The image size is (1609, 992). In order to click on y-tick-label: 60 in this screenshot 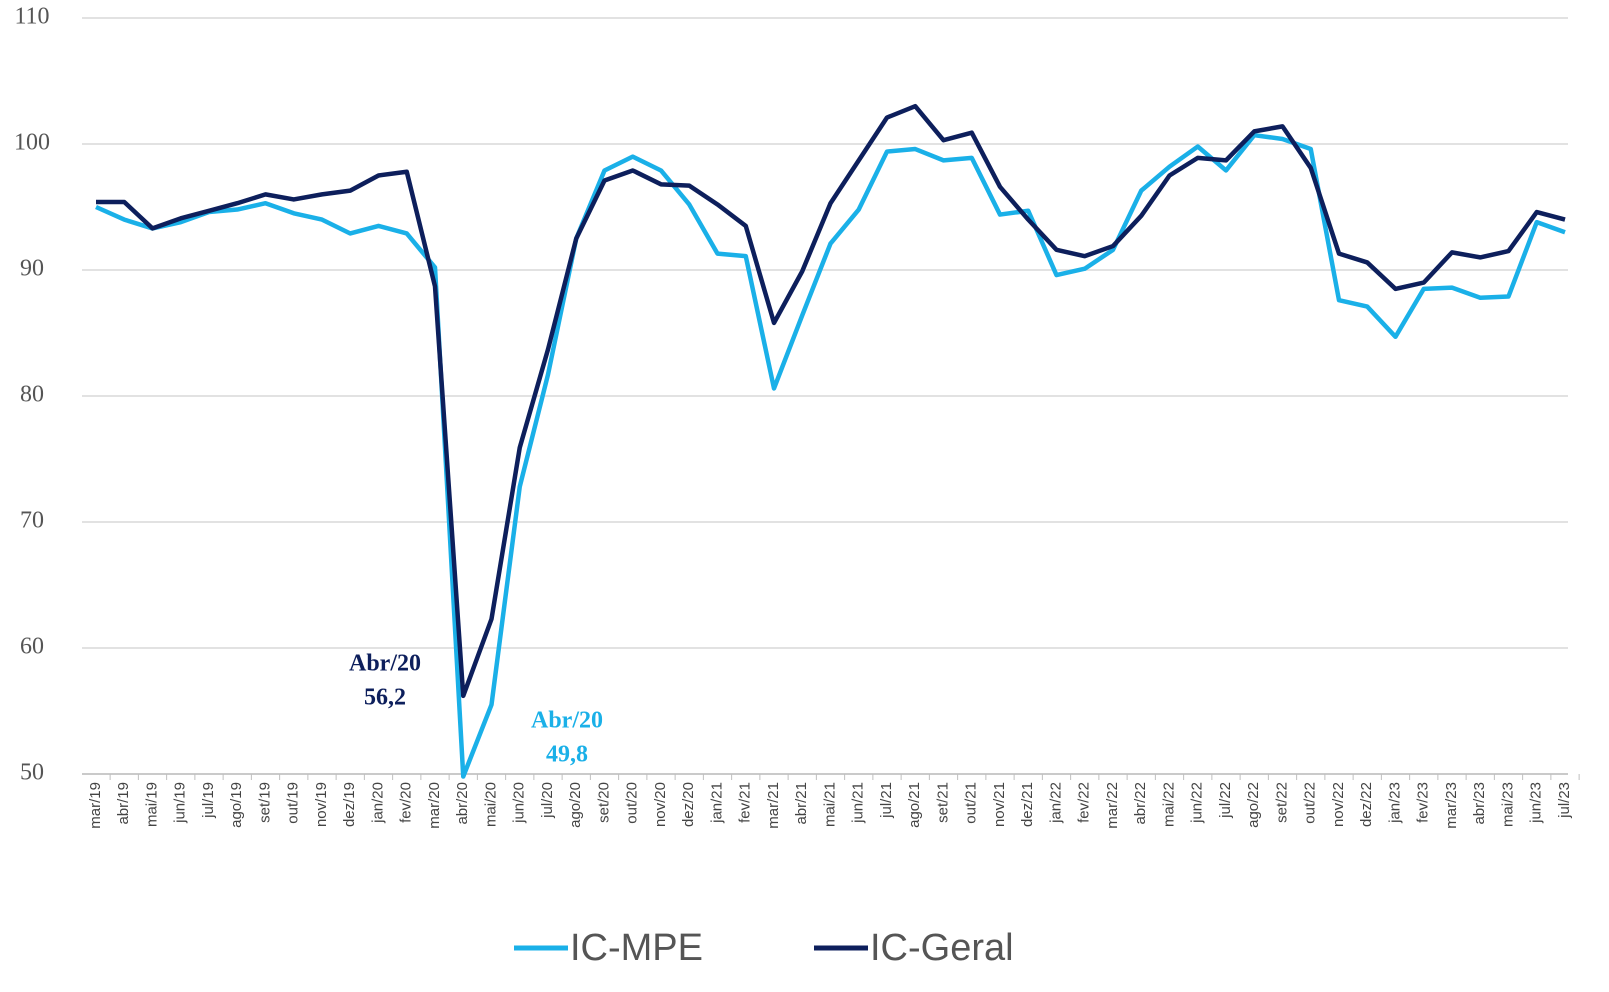, I will do `click(32, 647)`.